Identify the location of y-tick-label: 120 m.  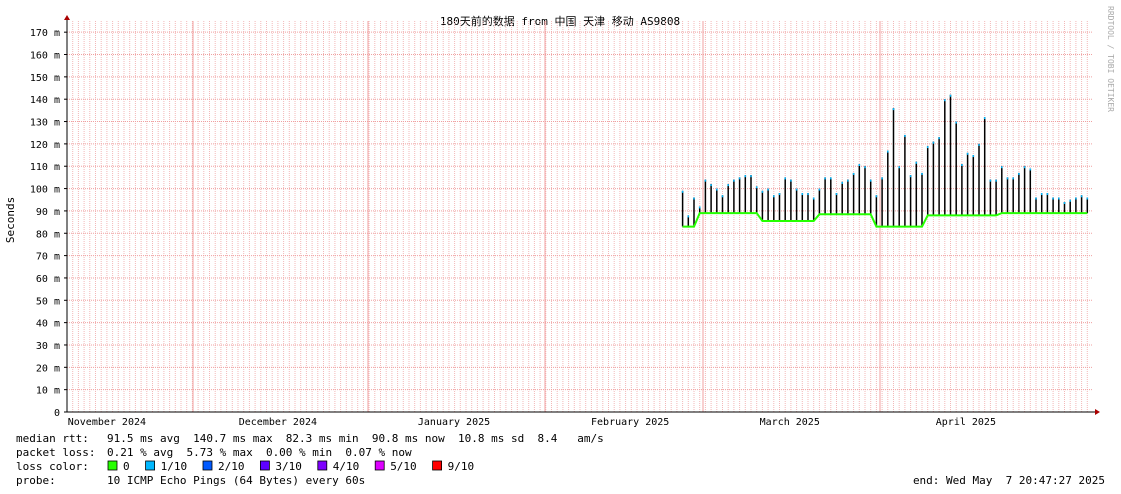
(45, 145).